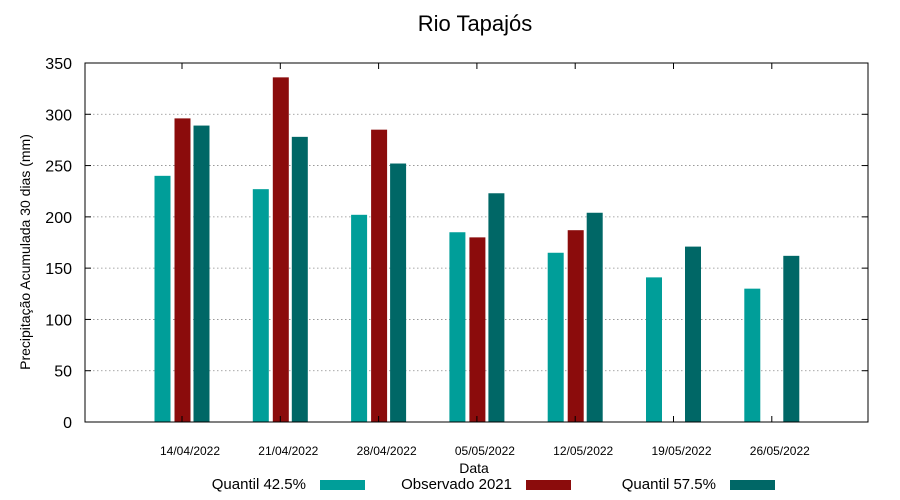 Image resolution: width=900 pixels, height=500 pixels. I want to click on y-tick-label: 100, so click(58, 320).